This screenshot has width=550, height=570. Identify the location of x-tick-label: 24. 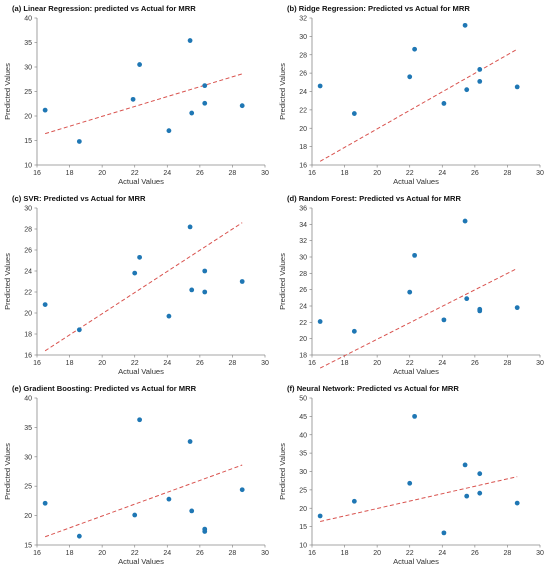
(167, 173).